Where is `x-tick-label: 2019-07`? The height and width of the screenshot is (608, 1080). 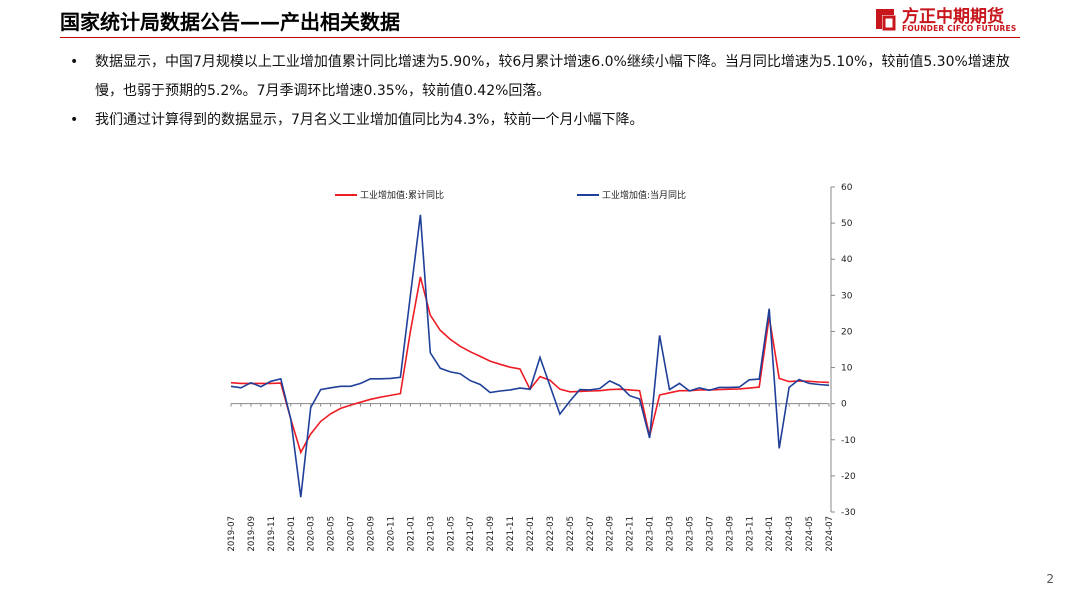
x-tick-label: 2019-07 is located at coordinates (232, 534).